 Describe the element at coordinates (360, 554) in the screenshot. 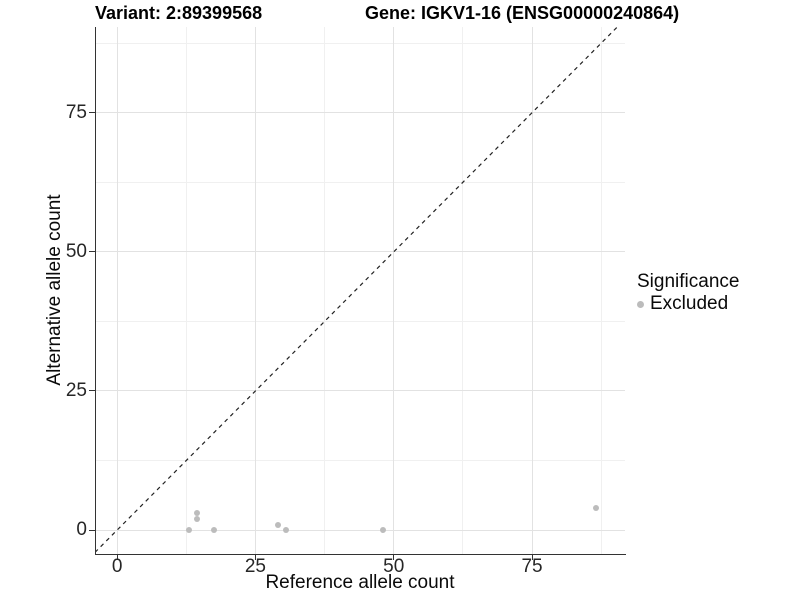

I see `x-axis-line` at that location.